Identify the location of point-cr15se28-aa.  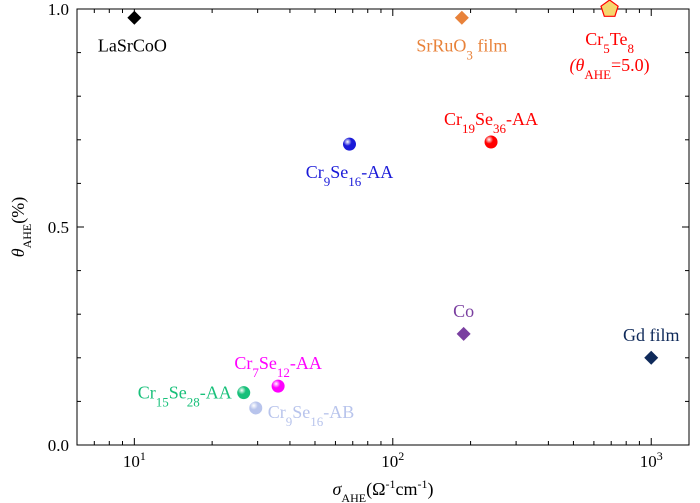
(244, 393).